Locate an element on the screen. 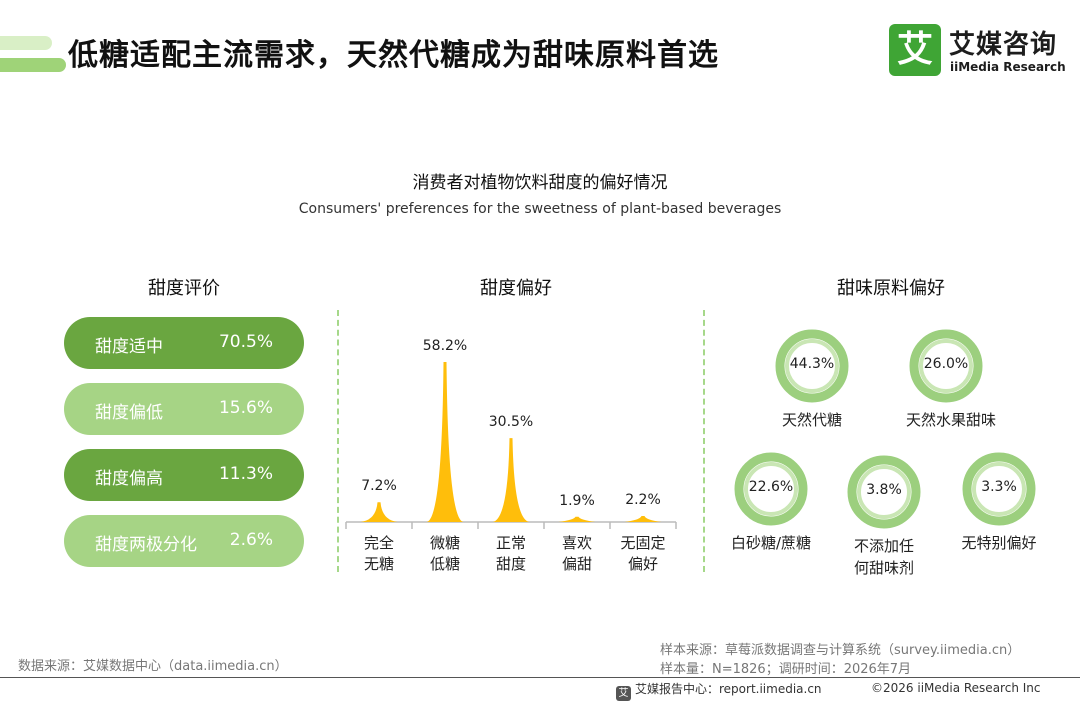 Image resolution: width=1080 pixels, height=702 pixels. ring-fruit-sweetness: 26.0% is located at coordinates (946, 366).